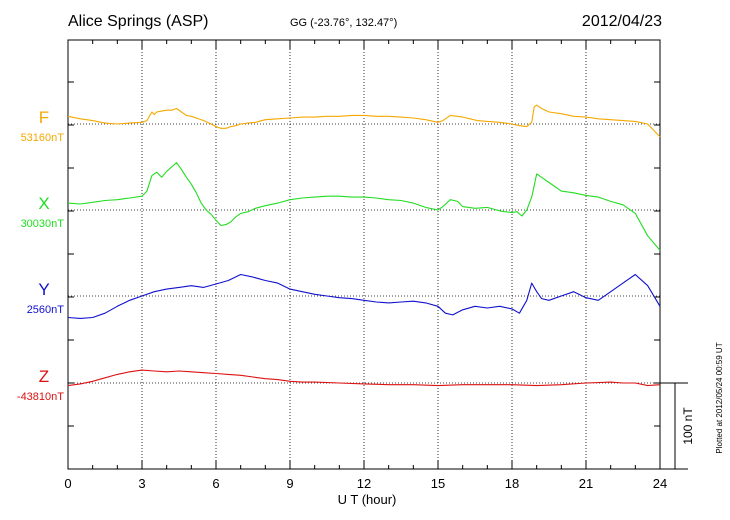  What do you see at coordinates (364, 206) in the screenshot?
I see `series-line-x` at bounding box center [364, 206].